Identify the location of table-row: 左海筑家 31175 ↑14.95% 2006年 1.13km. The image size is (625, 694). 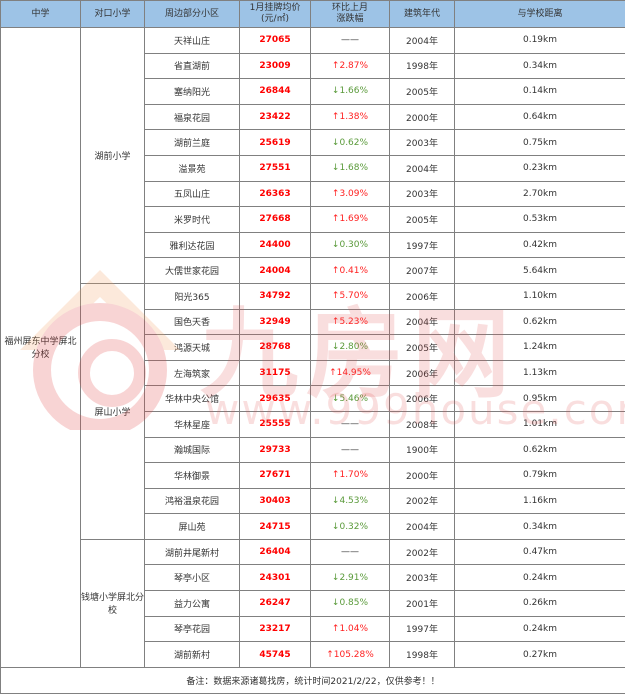
(313, 373).